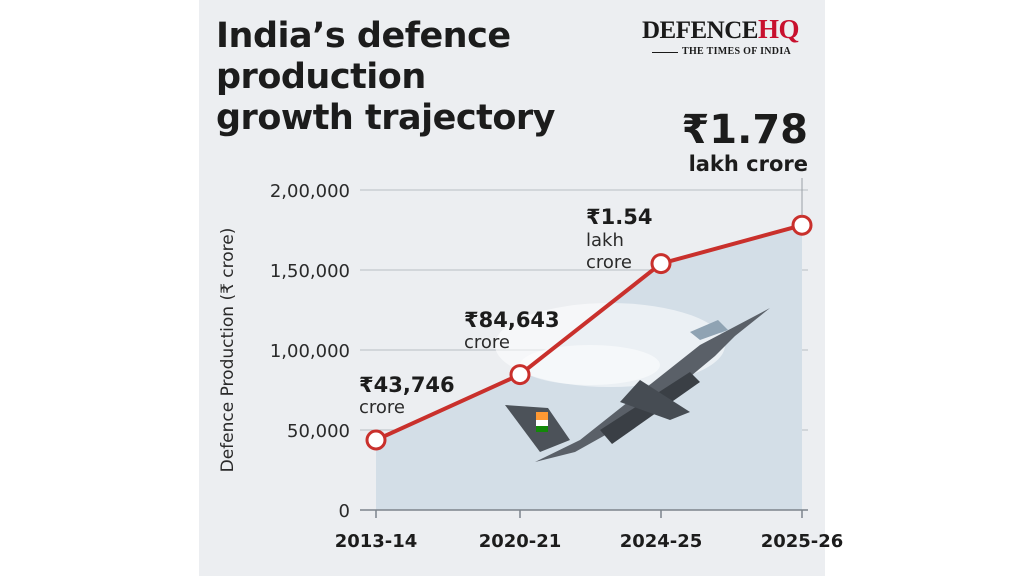  What do you see at coordinates (661, 541) in the screenshot?
I see `x-tick-label: 2024-25` at bounding box center [661, 541].